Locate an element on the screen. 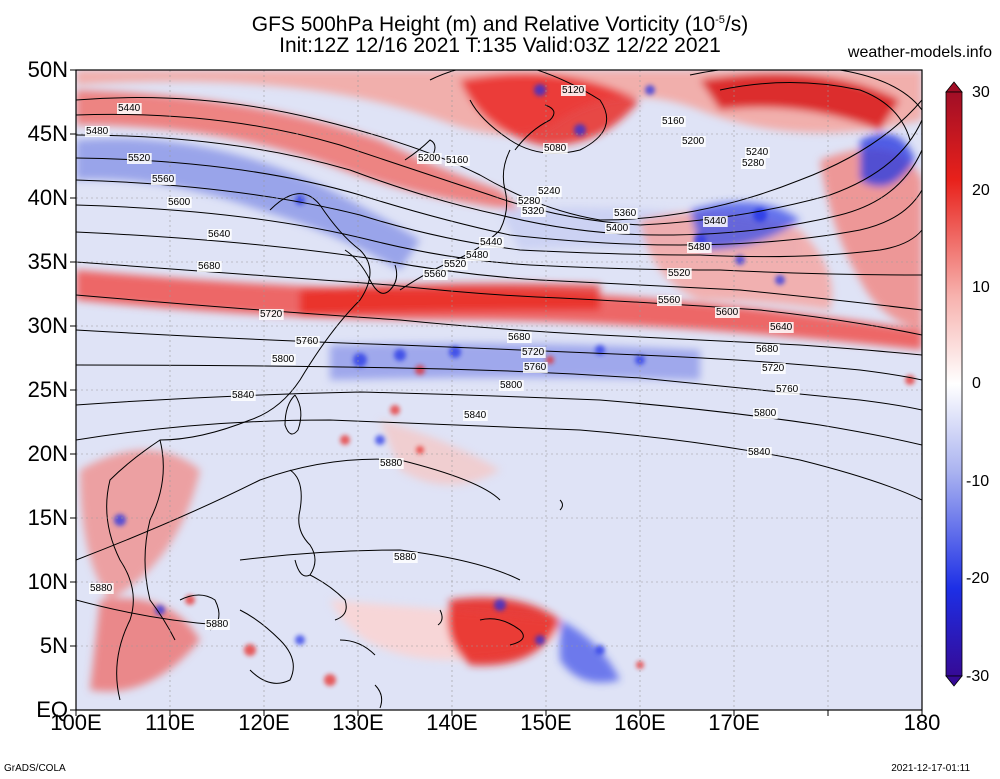 The width and height of the screenshot is (1000, 779). contour-label: 5080 is located at coordinates (555, 148).